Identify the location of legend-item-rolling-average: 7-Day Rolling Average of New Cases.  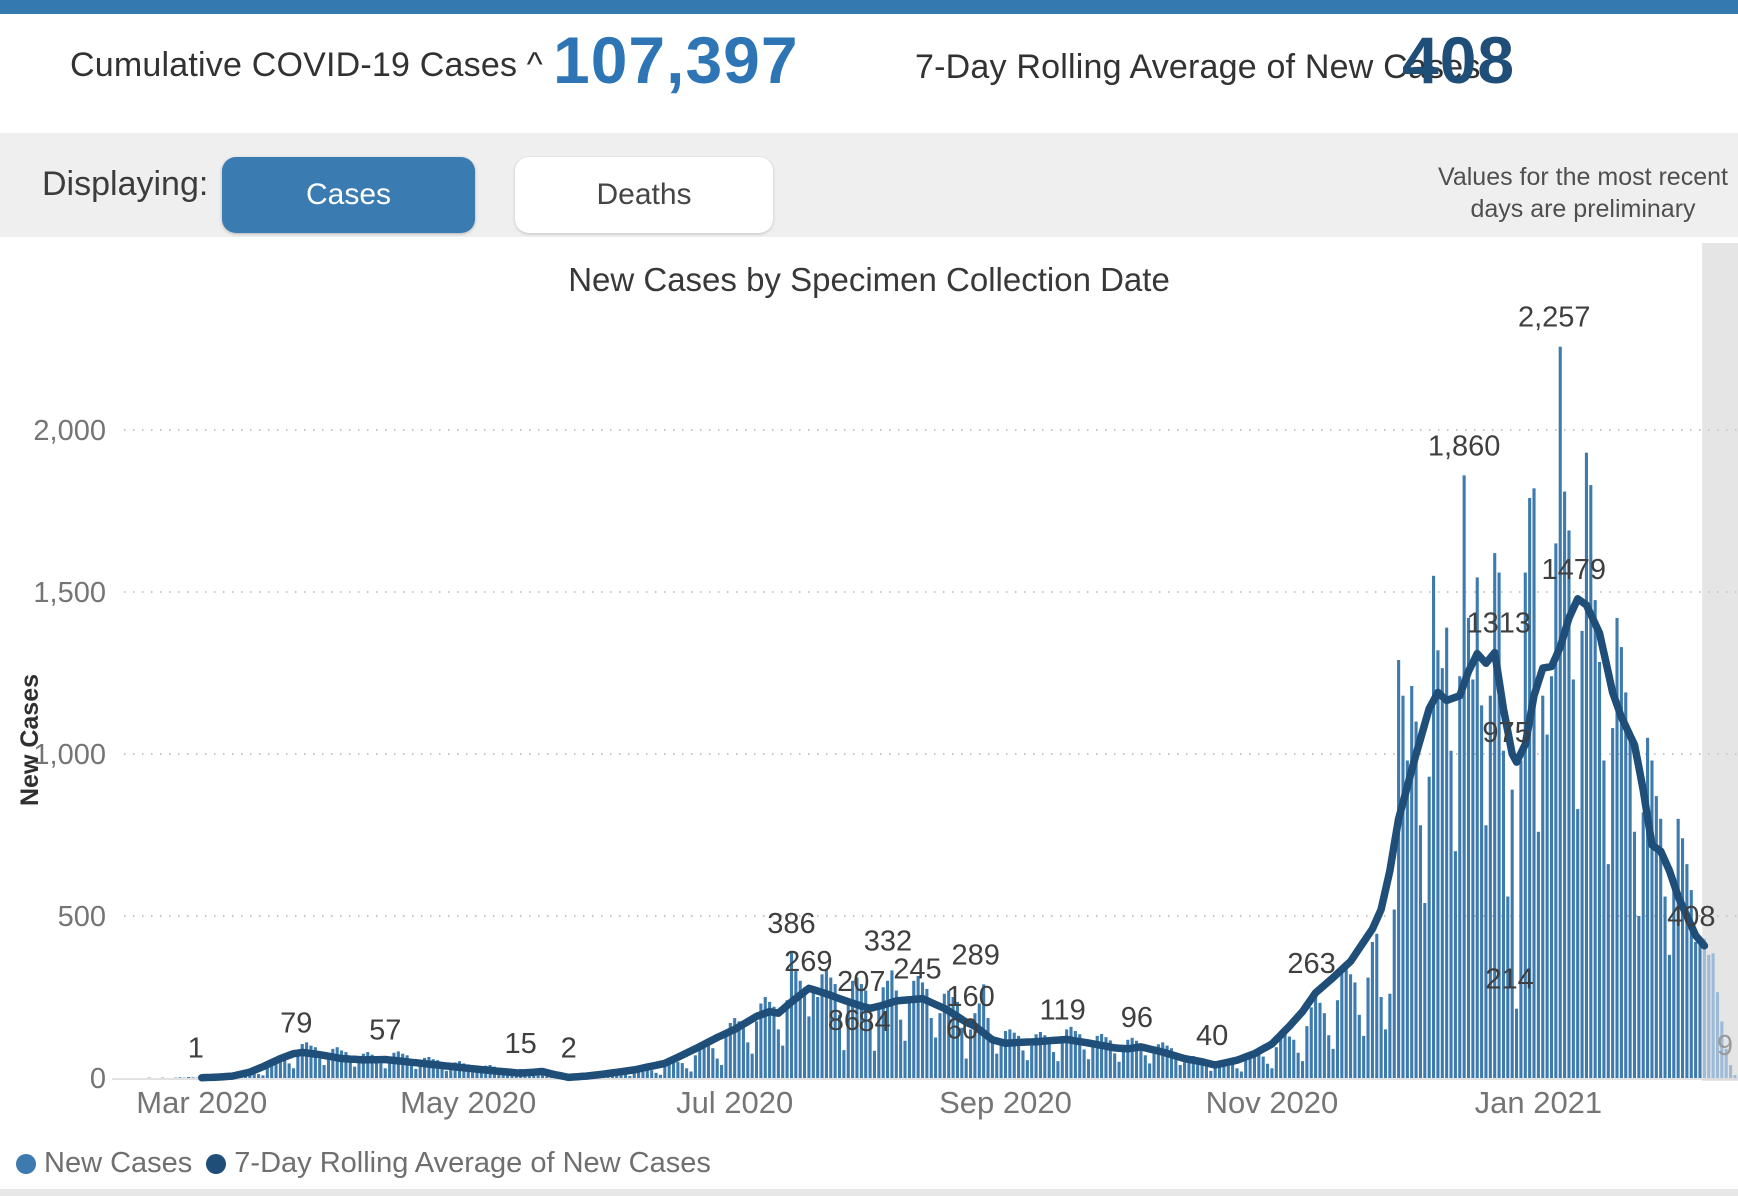
(458, 1163).